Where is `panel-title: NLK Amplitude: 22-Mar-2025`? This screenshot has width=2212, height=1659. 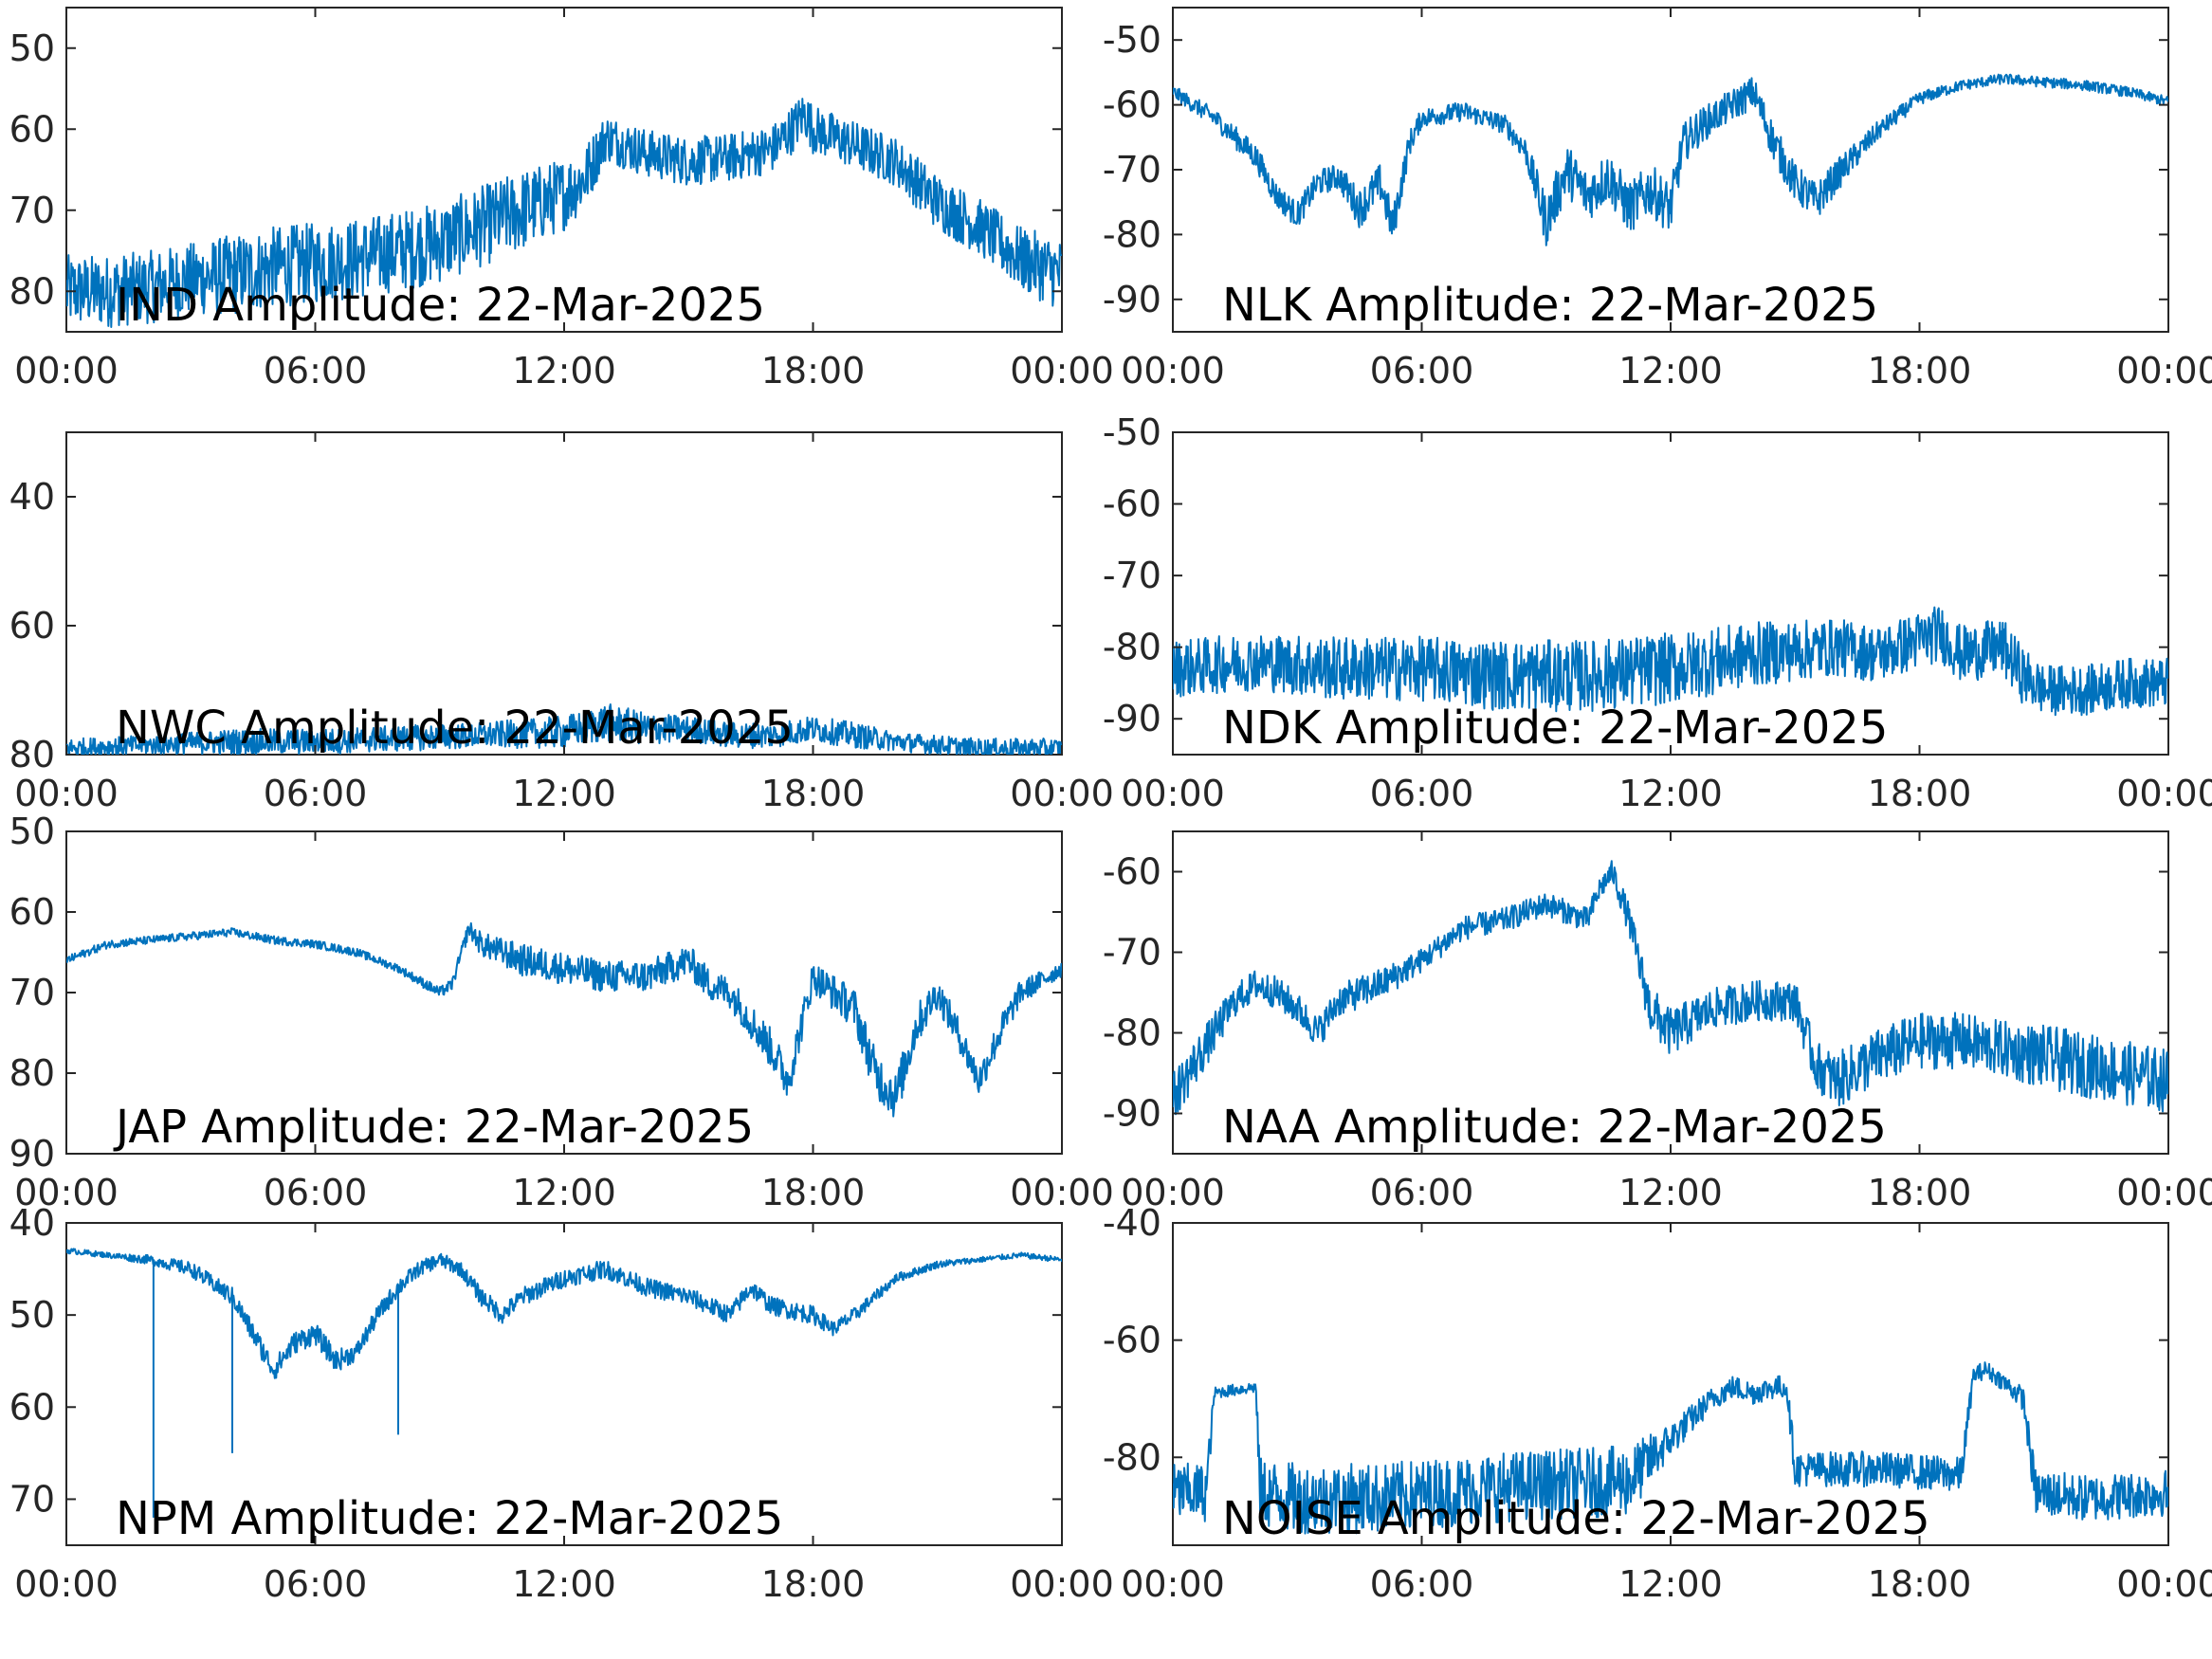
panel-title: NLK Amplitude: 22-Mar-2025 is located at coordinates (1550, 305).